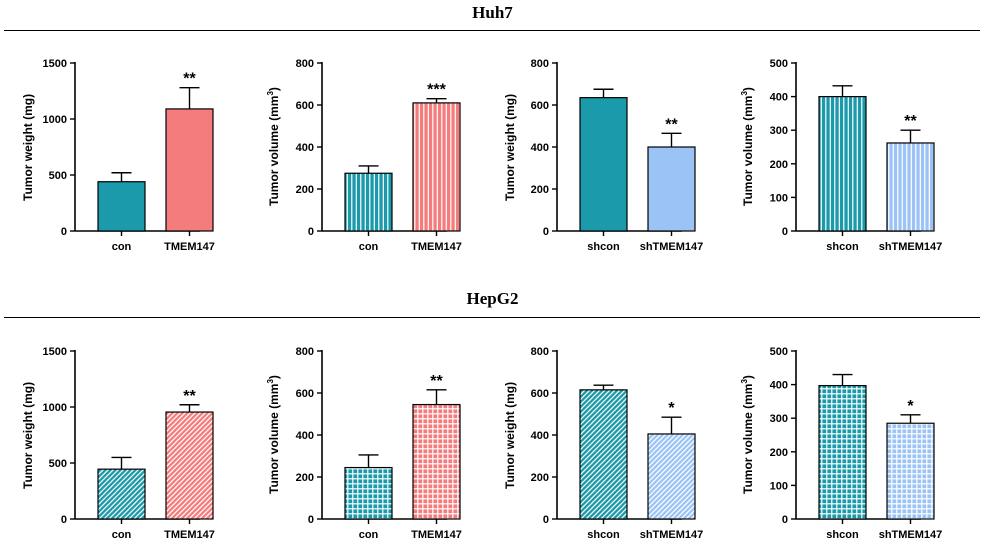 The image size is (985, 553). I want to click on bar-chart-svg: 0 200 400 600 800 con TMEM147 **, so click(379, 443).